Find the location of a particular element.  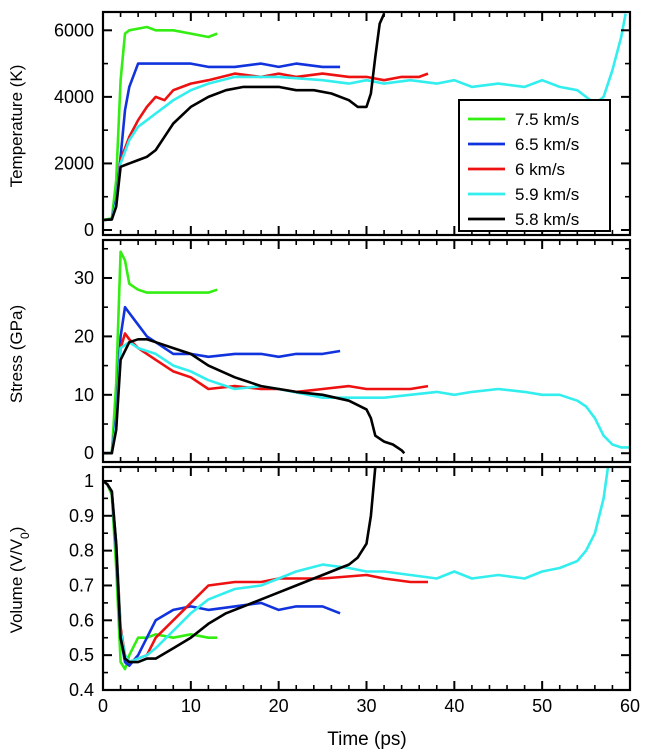

temperature-series-5.8-km-s is located at coordinates (244, 117).